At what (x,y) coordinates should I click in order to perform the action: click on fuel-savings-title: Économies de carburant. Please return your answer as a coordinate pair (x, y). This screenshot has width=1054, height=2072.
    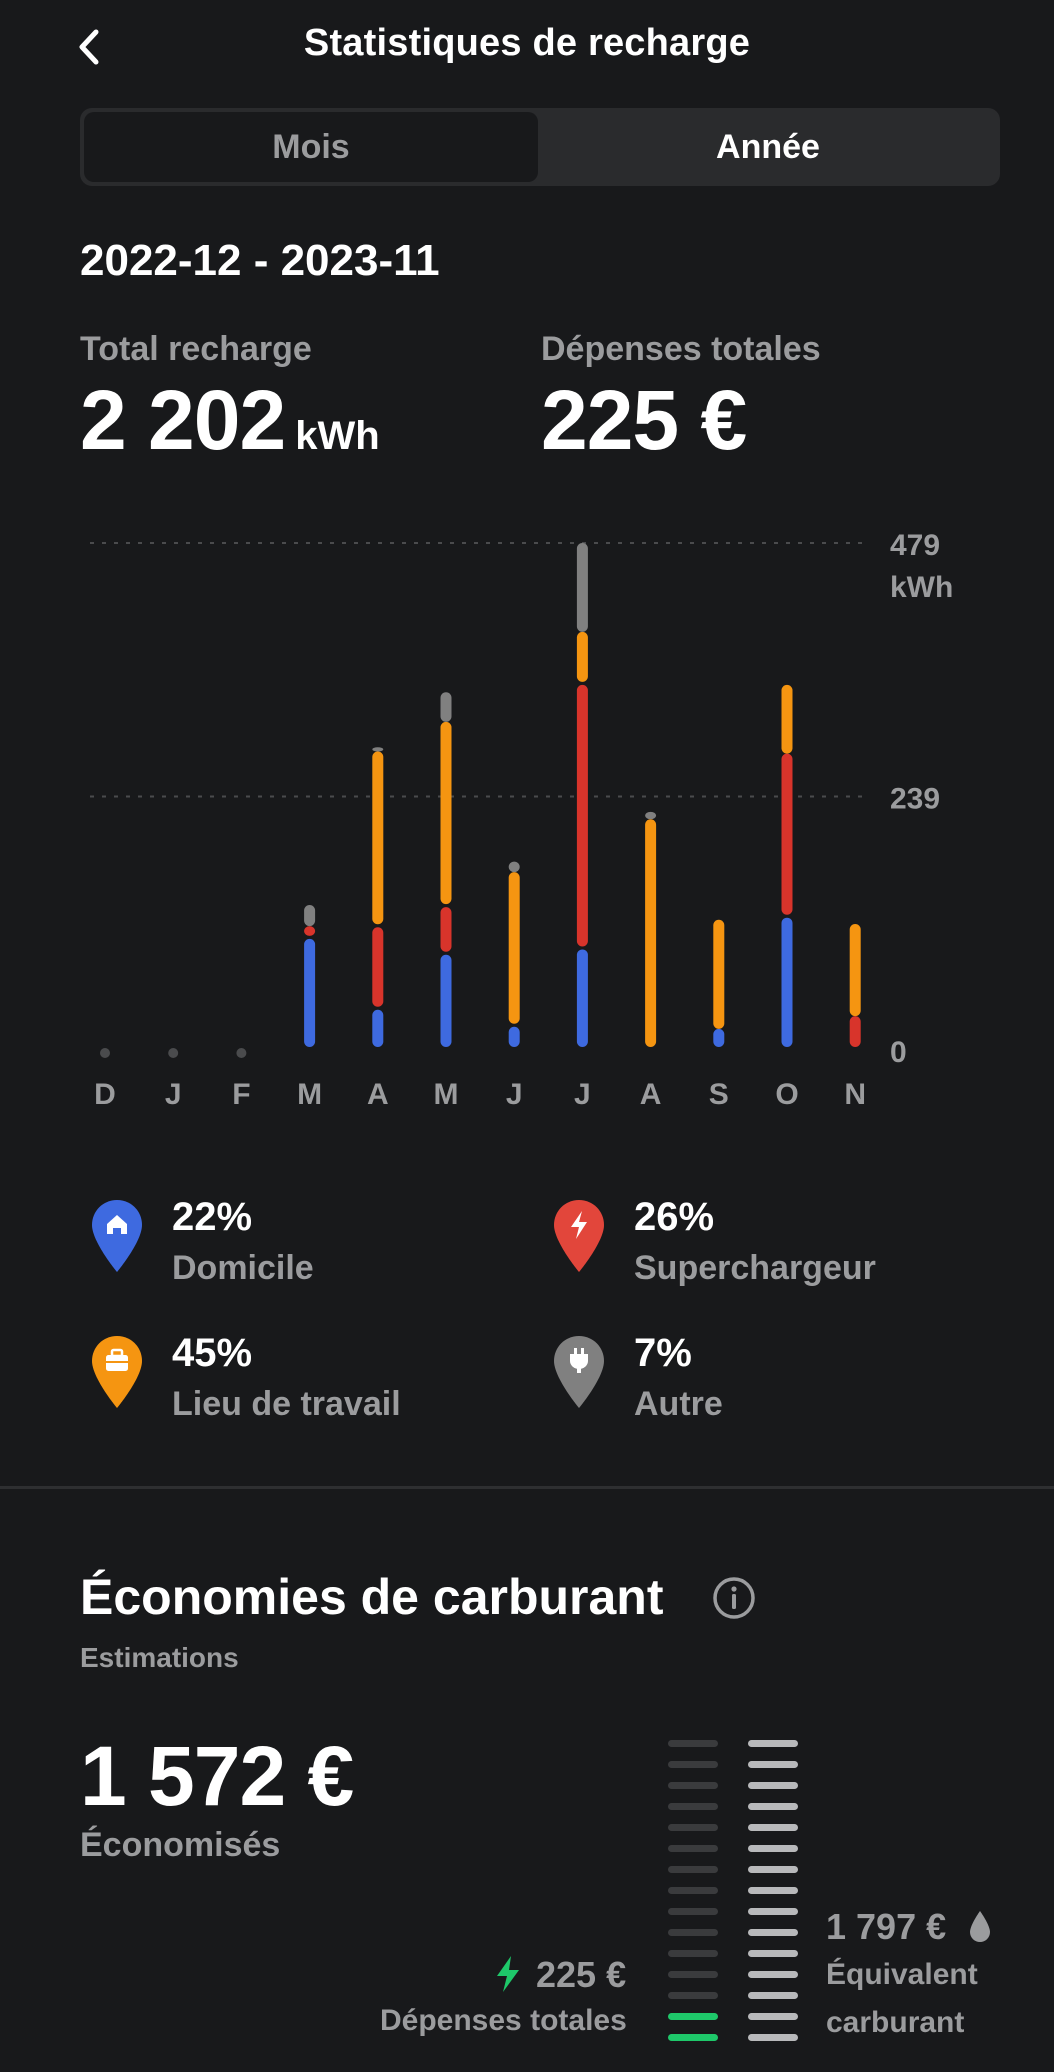
    Looking at the image, I should click on (372, 1597).